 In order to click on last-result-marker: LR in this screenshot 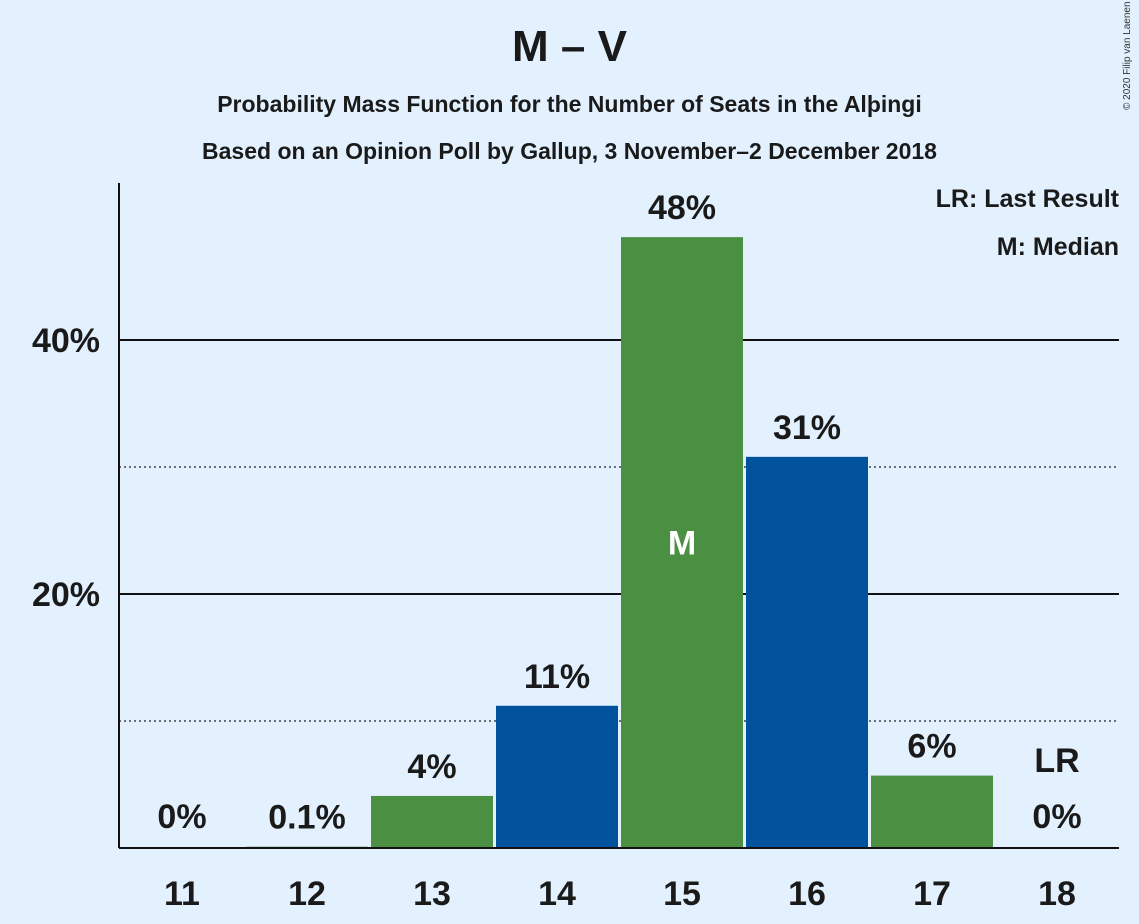, I will do `click(1056, 761)`.